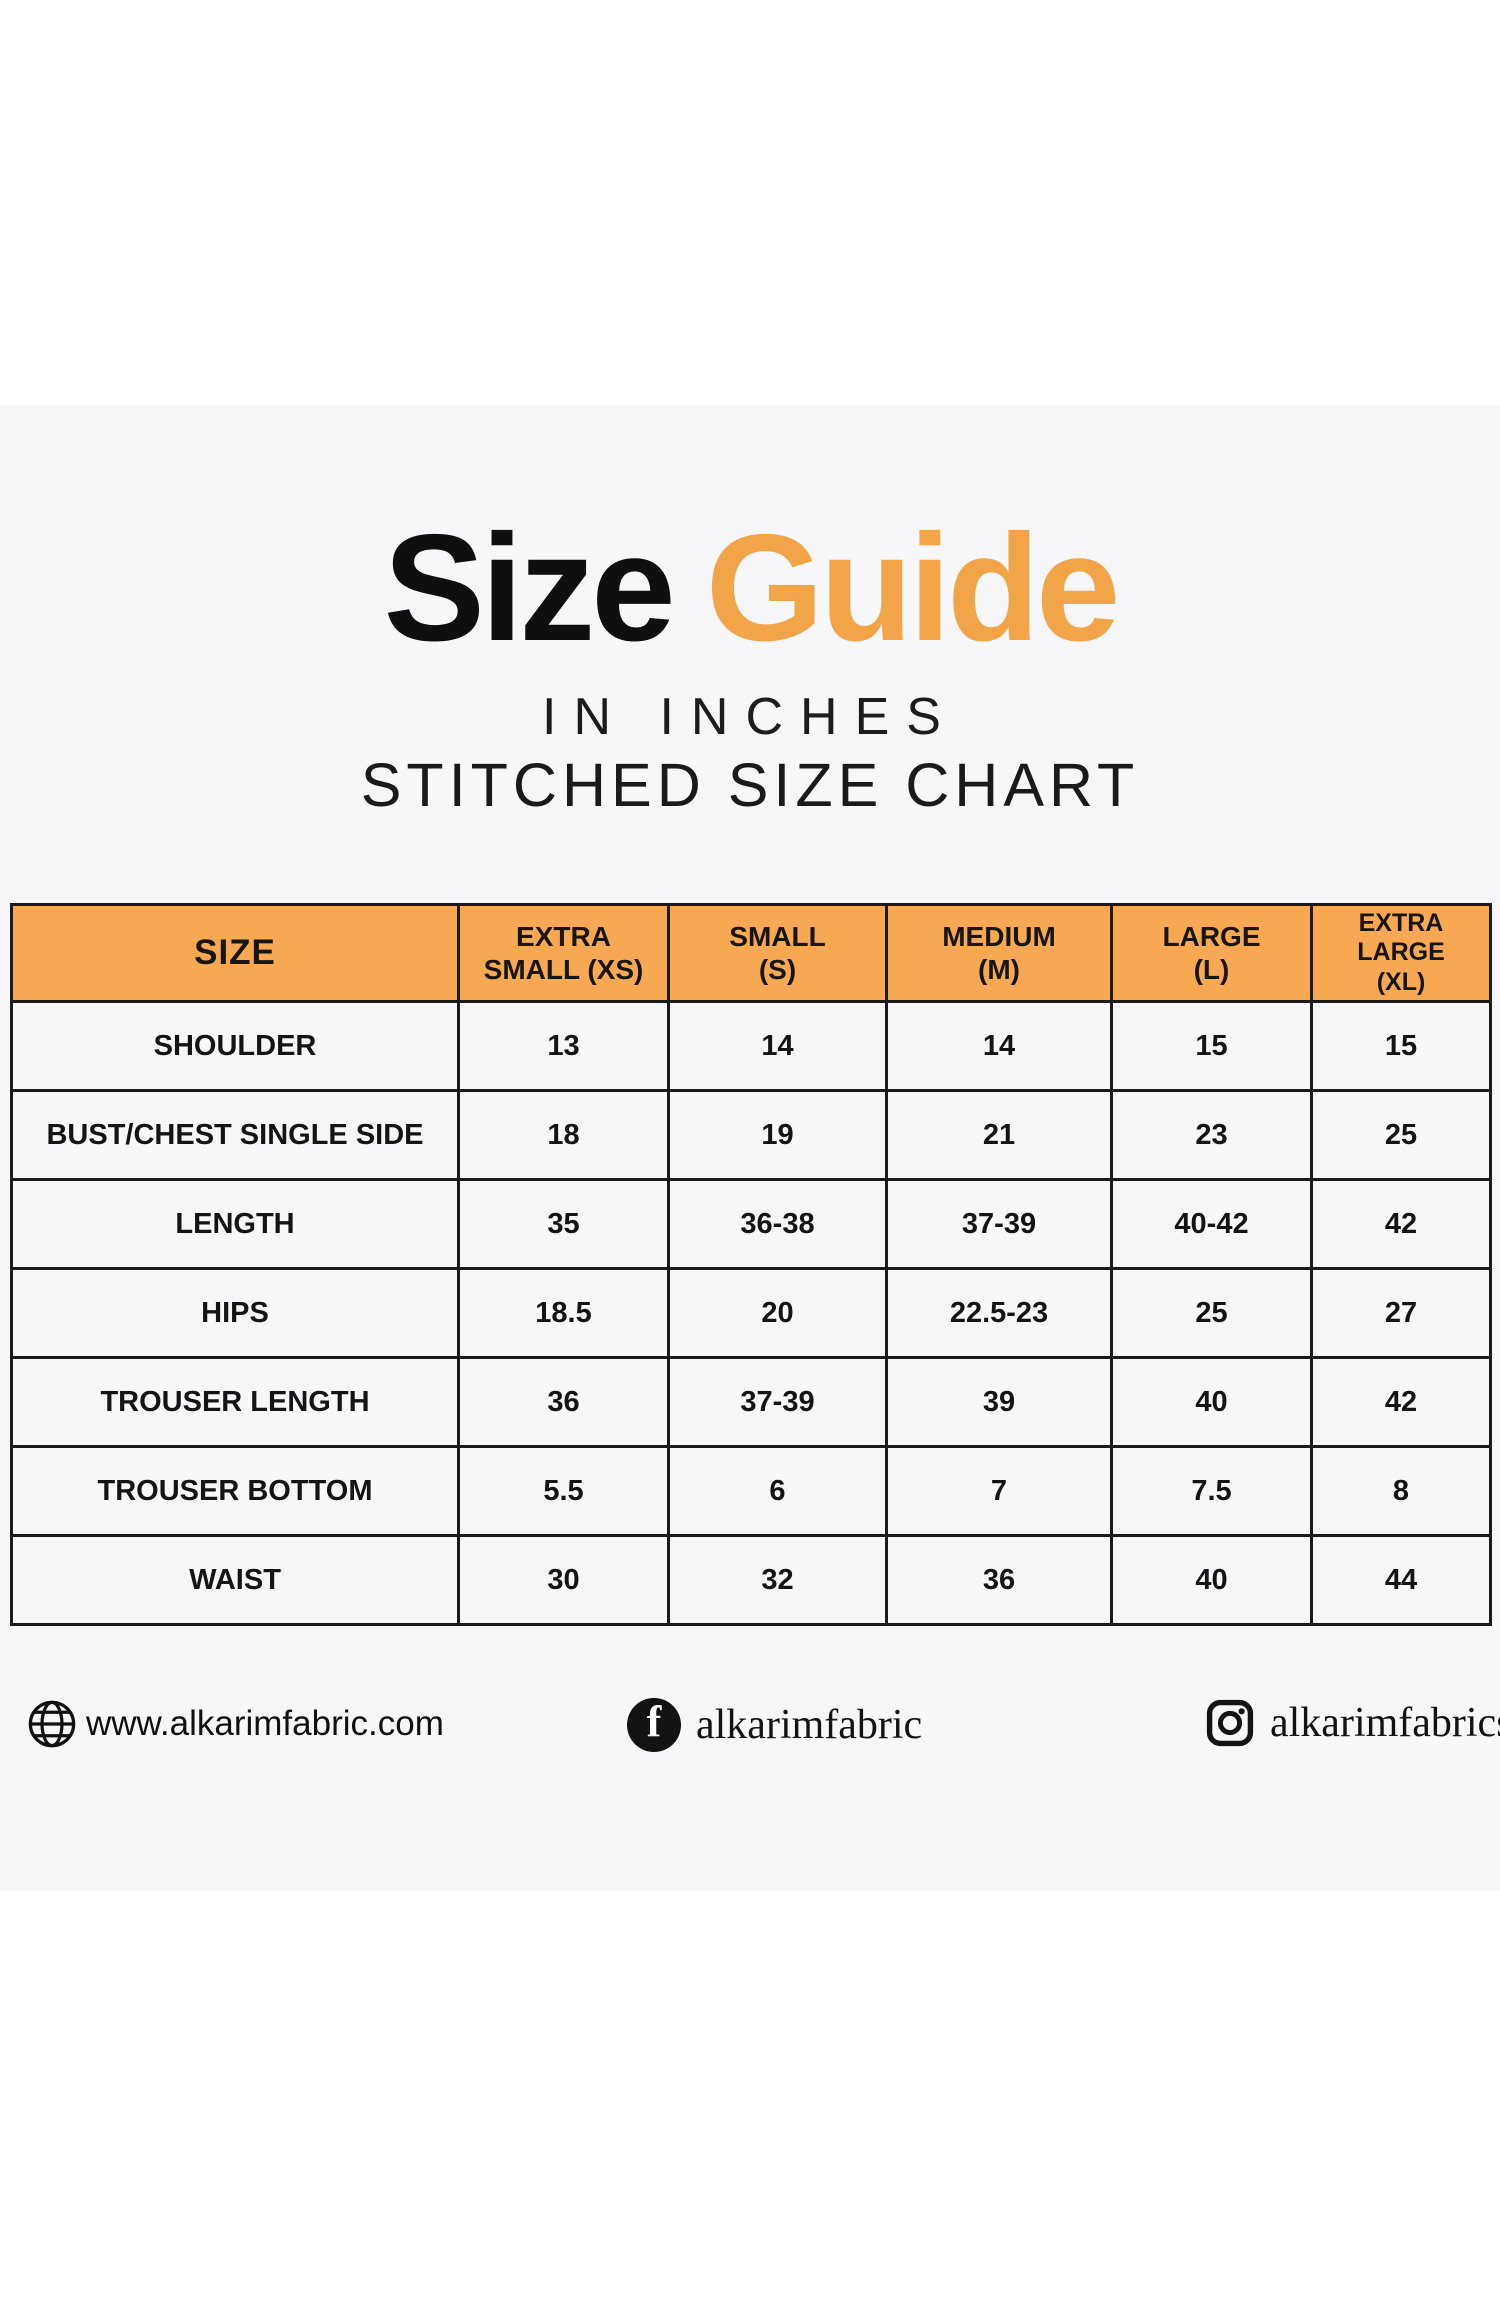 The width and height of the screenshot is (1500, 2300). Describe the element at coordinates (563, 1135) in the screenshot. I see `size-value-cell: 18` at that location.